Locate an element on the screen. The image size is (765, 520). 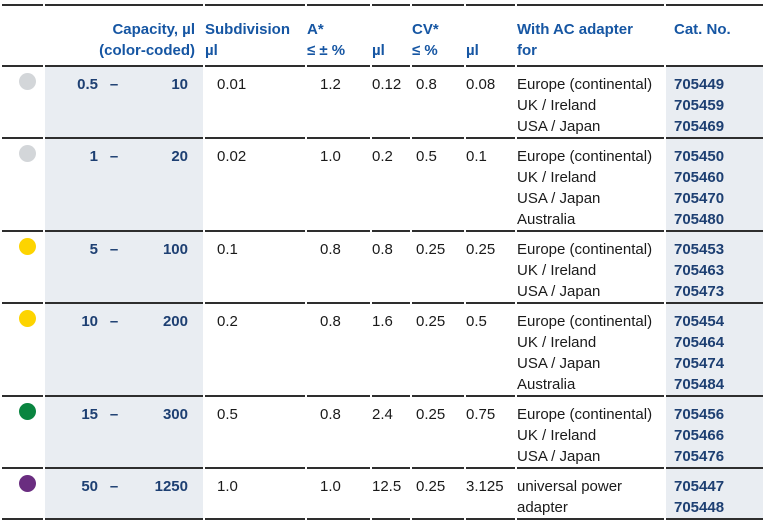
cat-no-cell: 705453 705463 705473 is located at coordinates (714, 266).